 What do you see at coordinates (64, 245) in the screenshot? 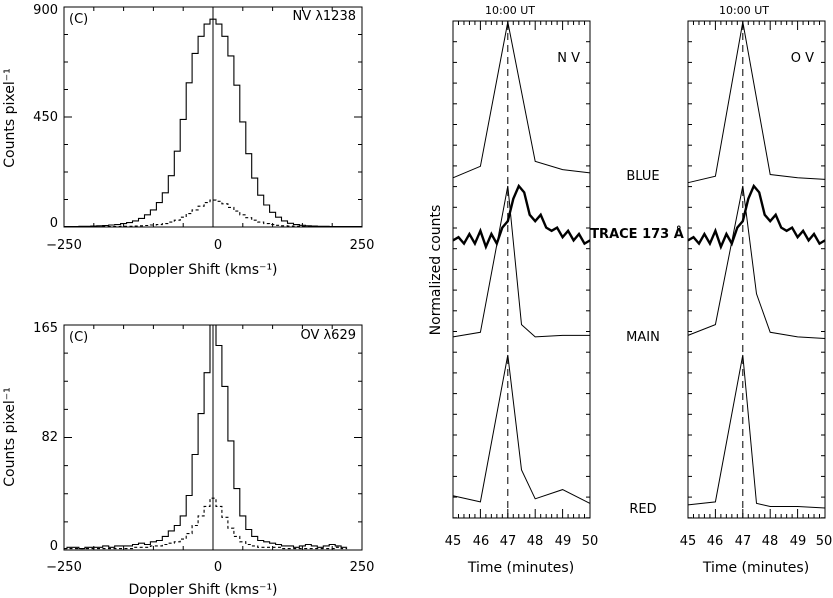
I see `spectrum-nv-xtick-left: −250` at bounding box center [64, 245].